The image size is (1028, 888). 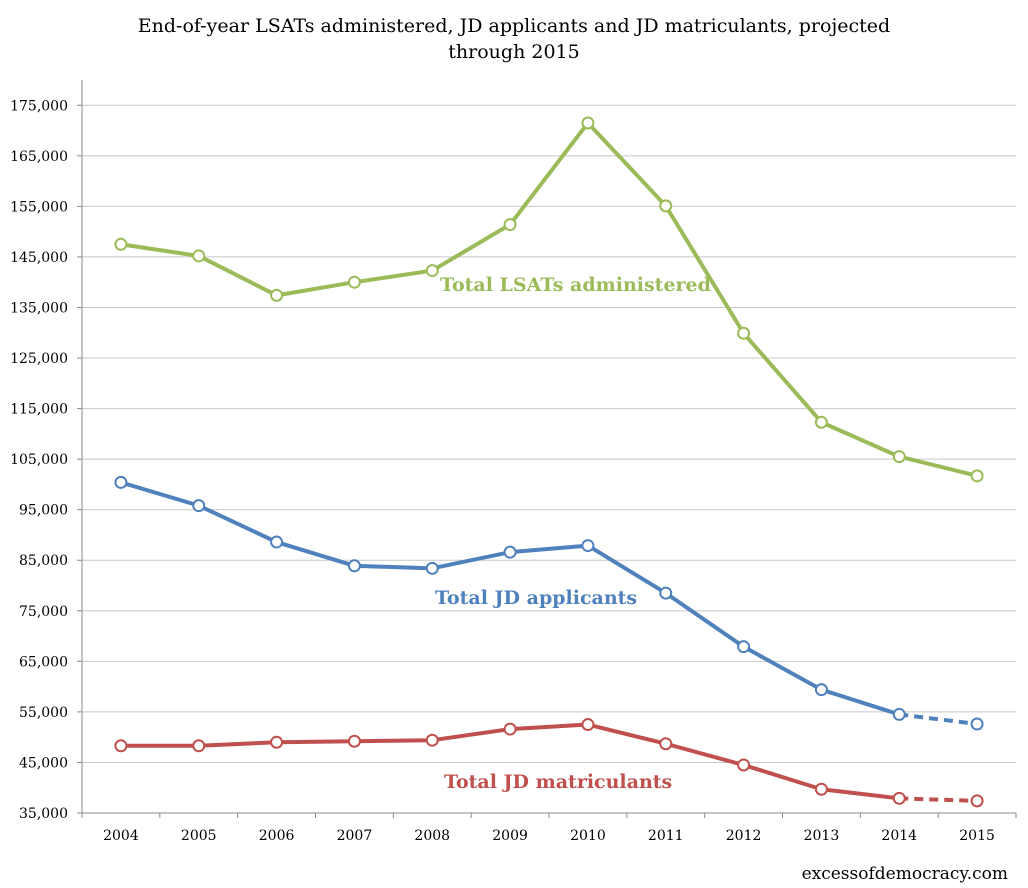 I want to click on series-label-lsats: Total LSATs administered, so click(x=575, y=285).